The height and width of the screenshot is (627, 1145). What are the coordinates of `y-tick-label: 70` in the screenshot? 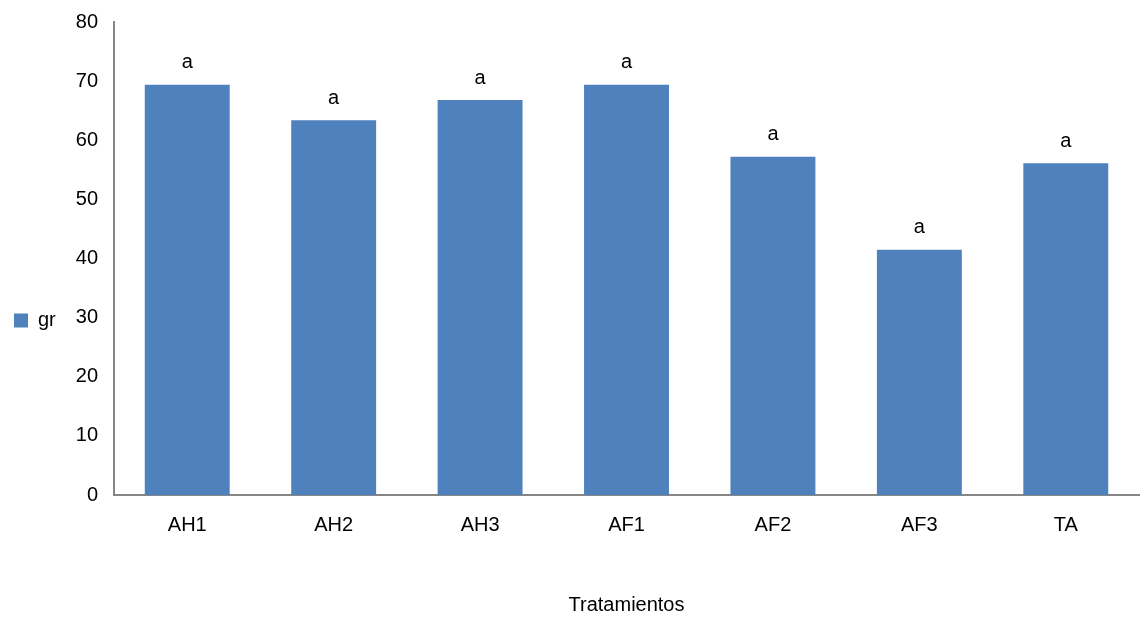 It's located at (87, 79).